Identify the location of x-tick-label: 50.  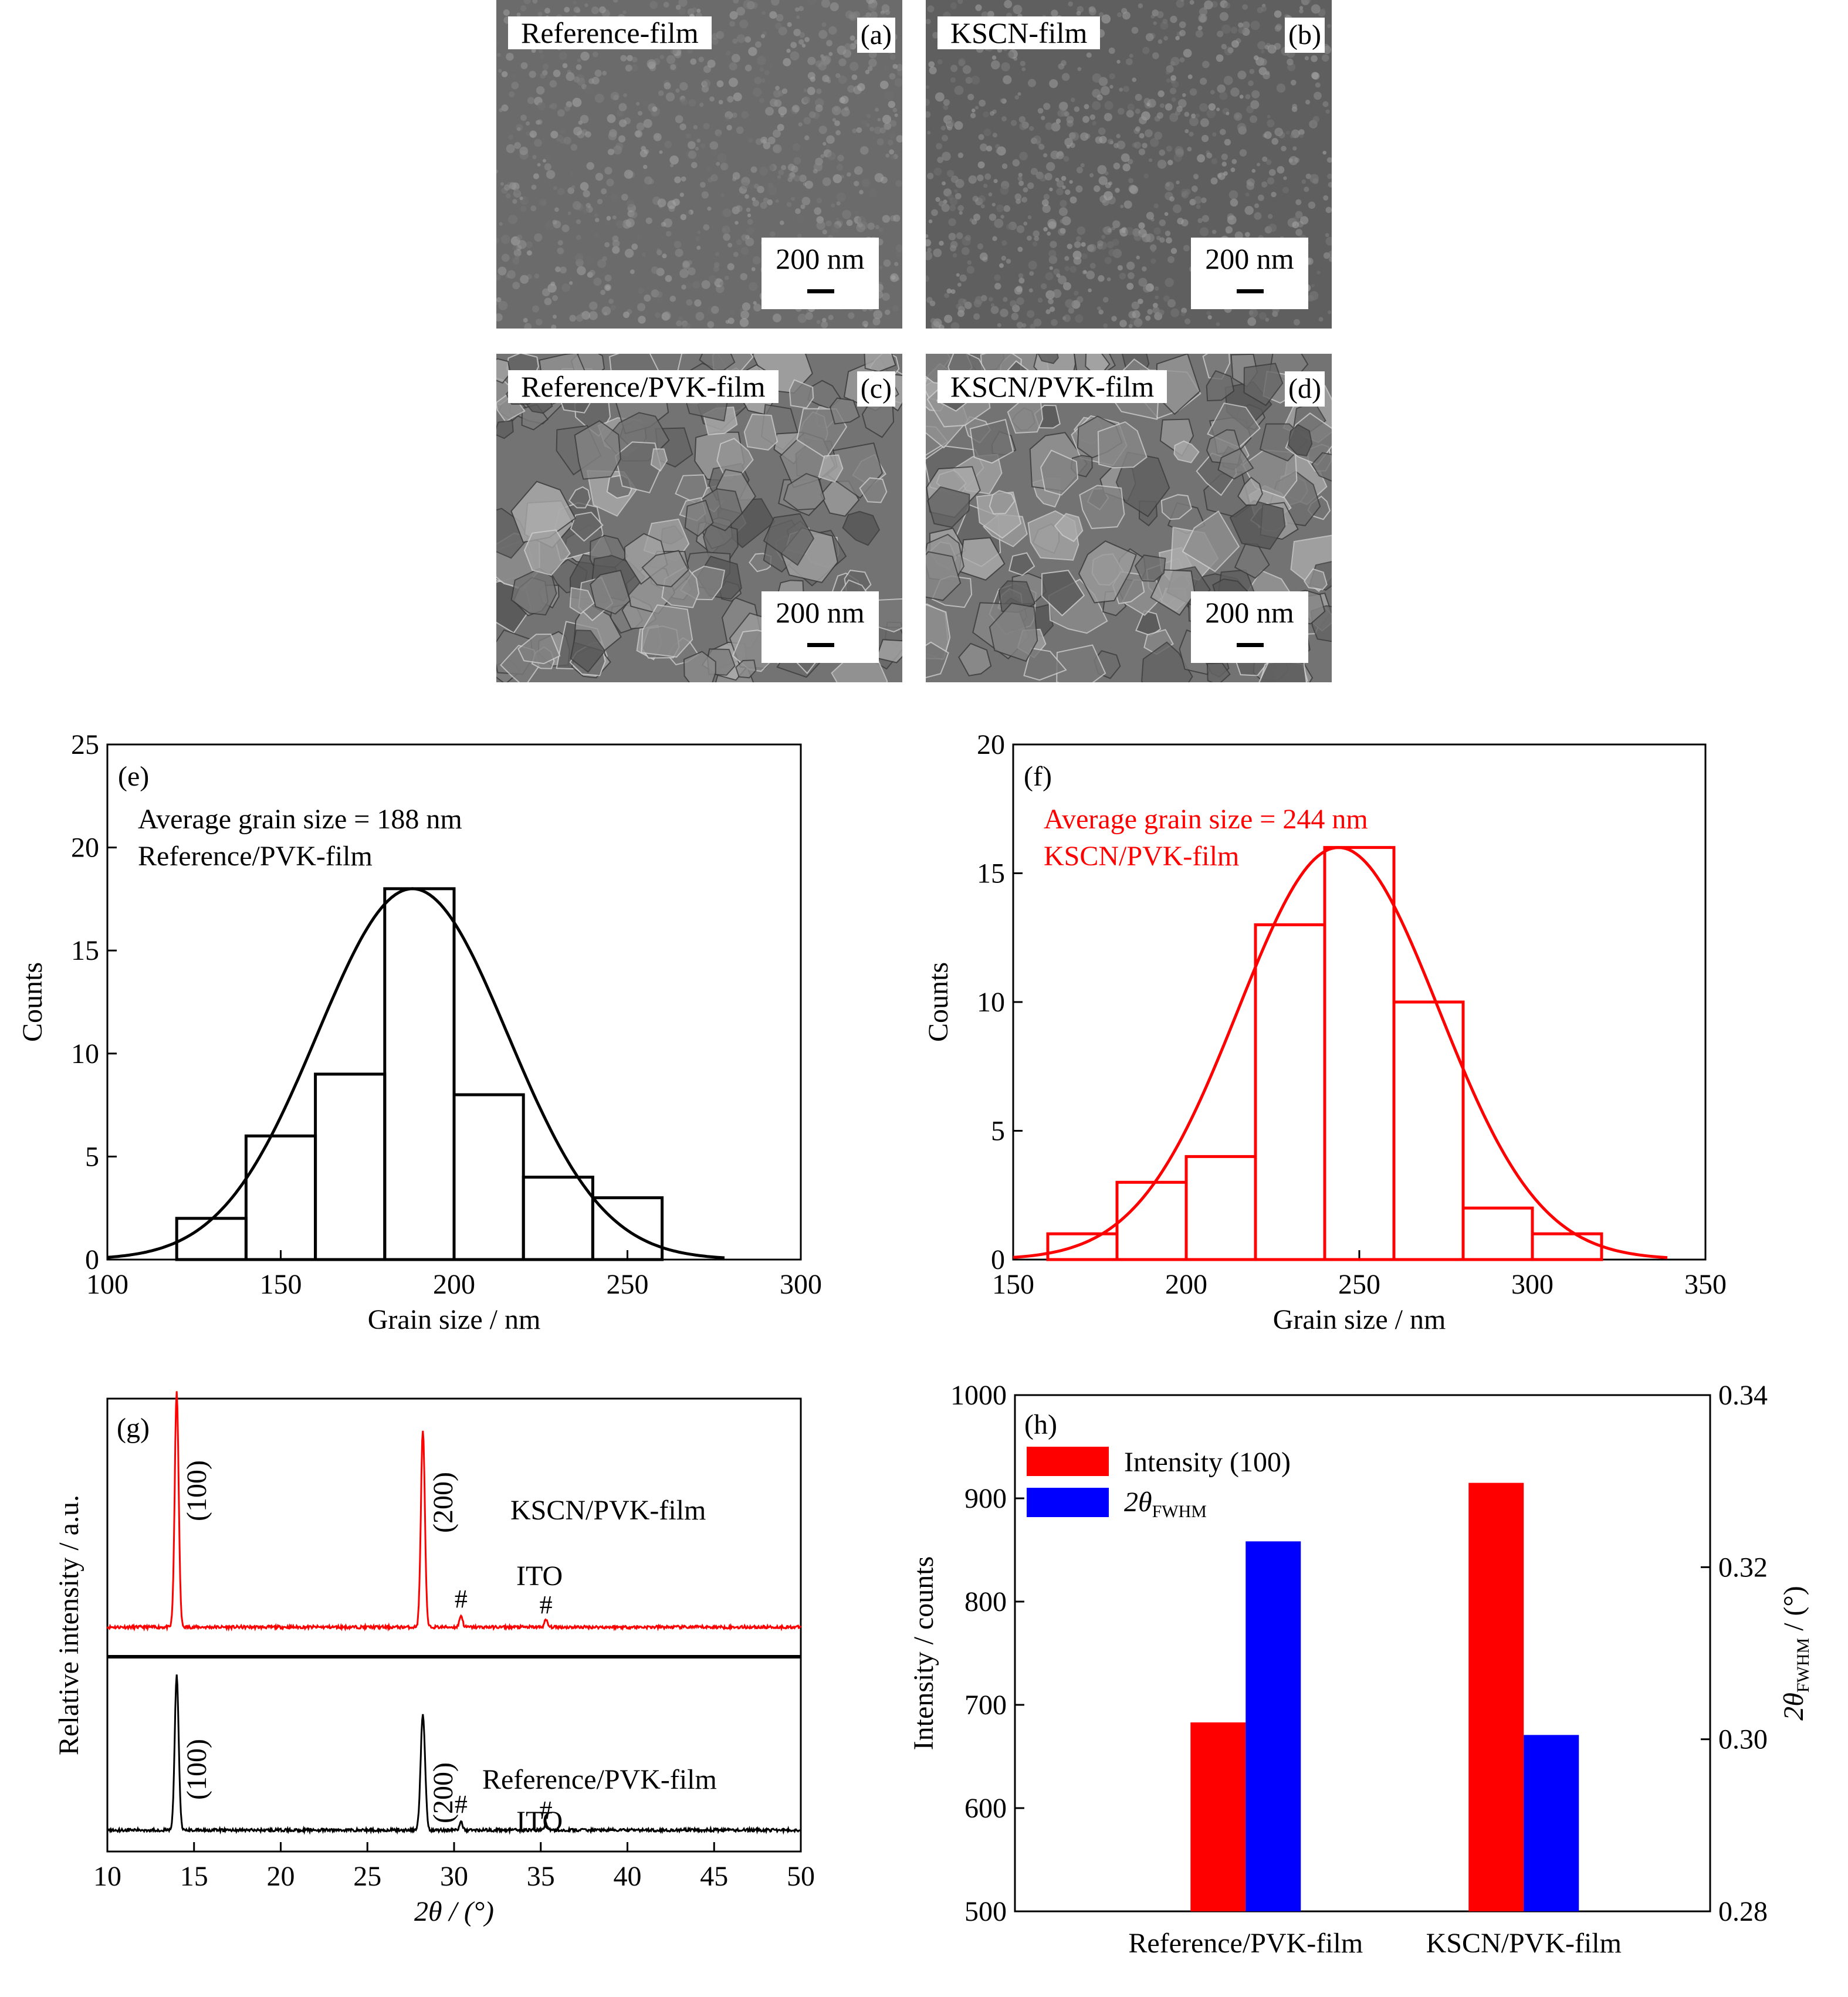
(801, 1876).